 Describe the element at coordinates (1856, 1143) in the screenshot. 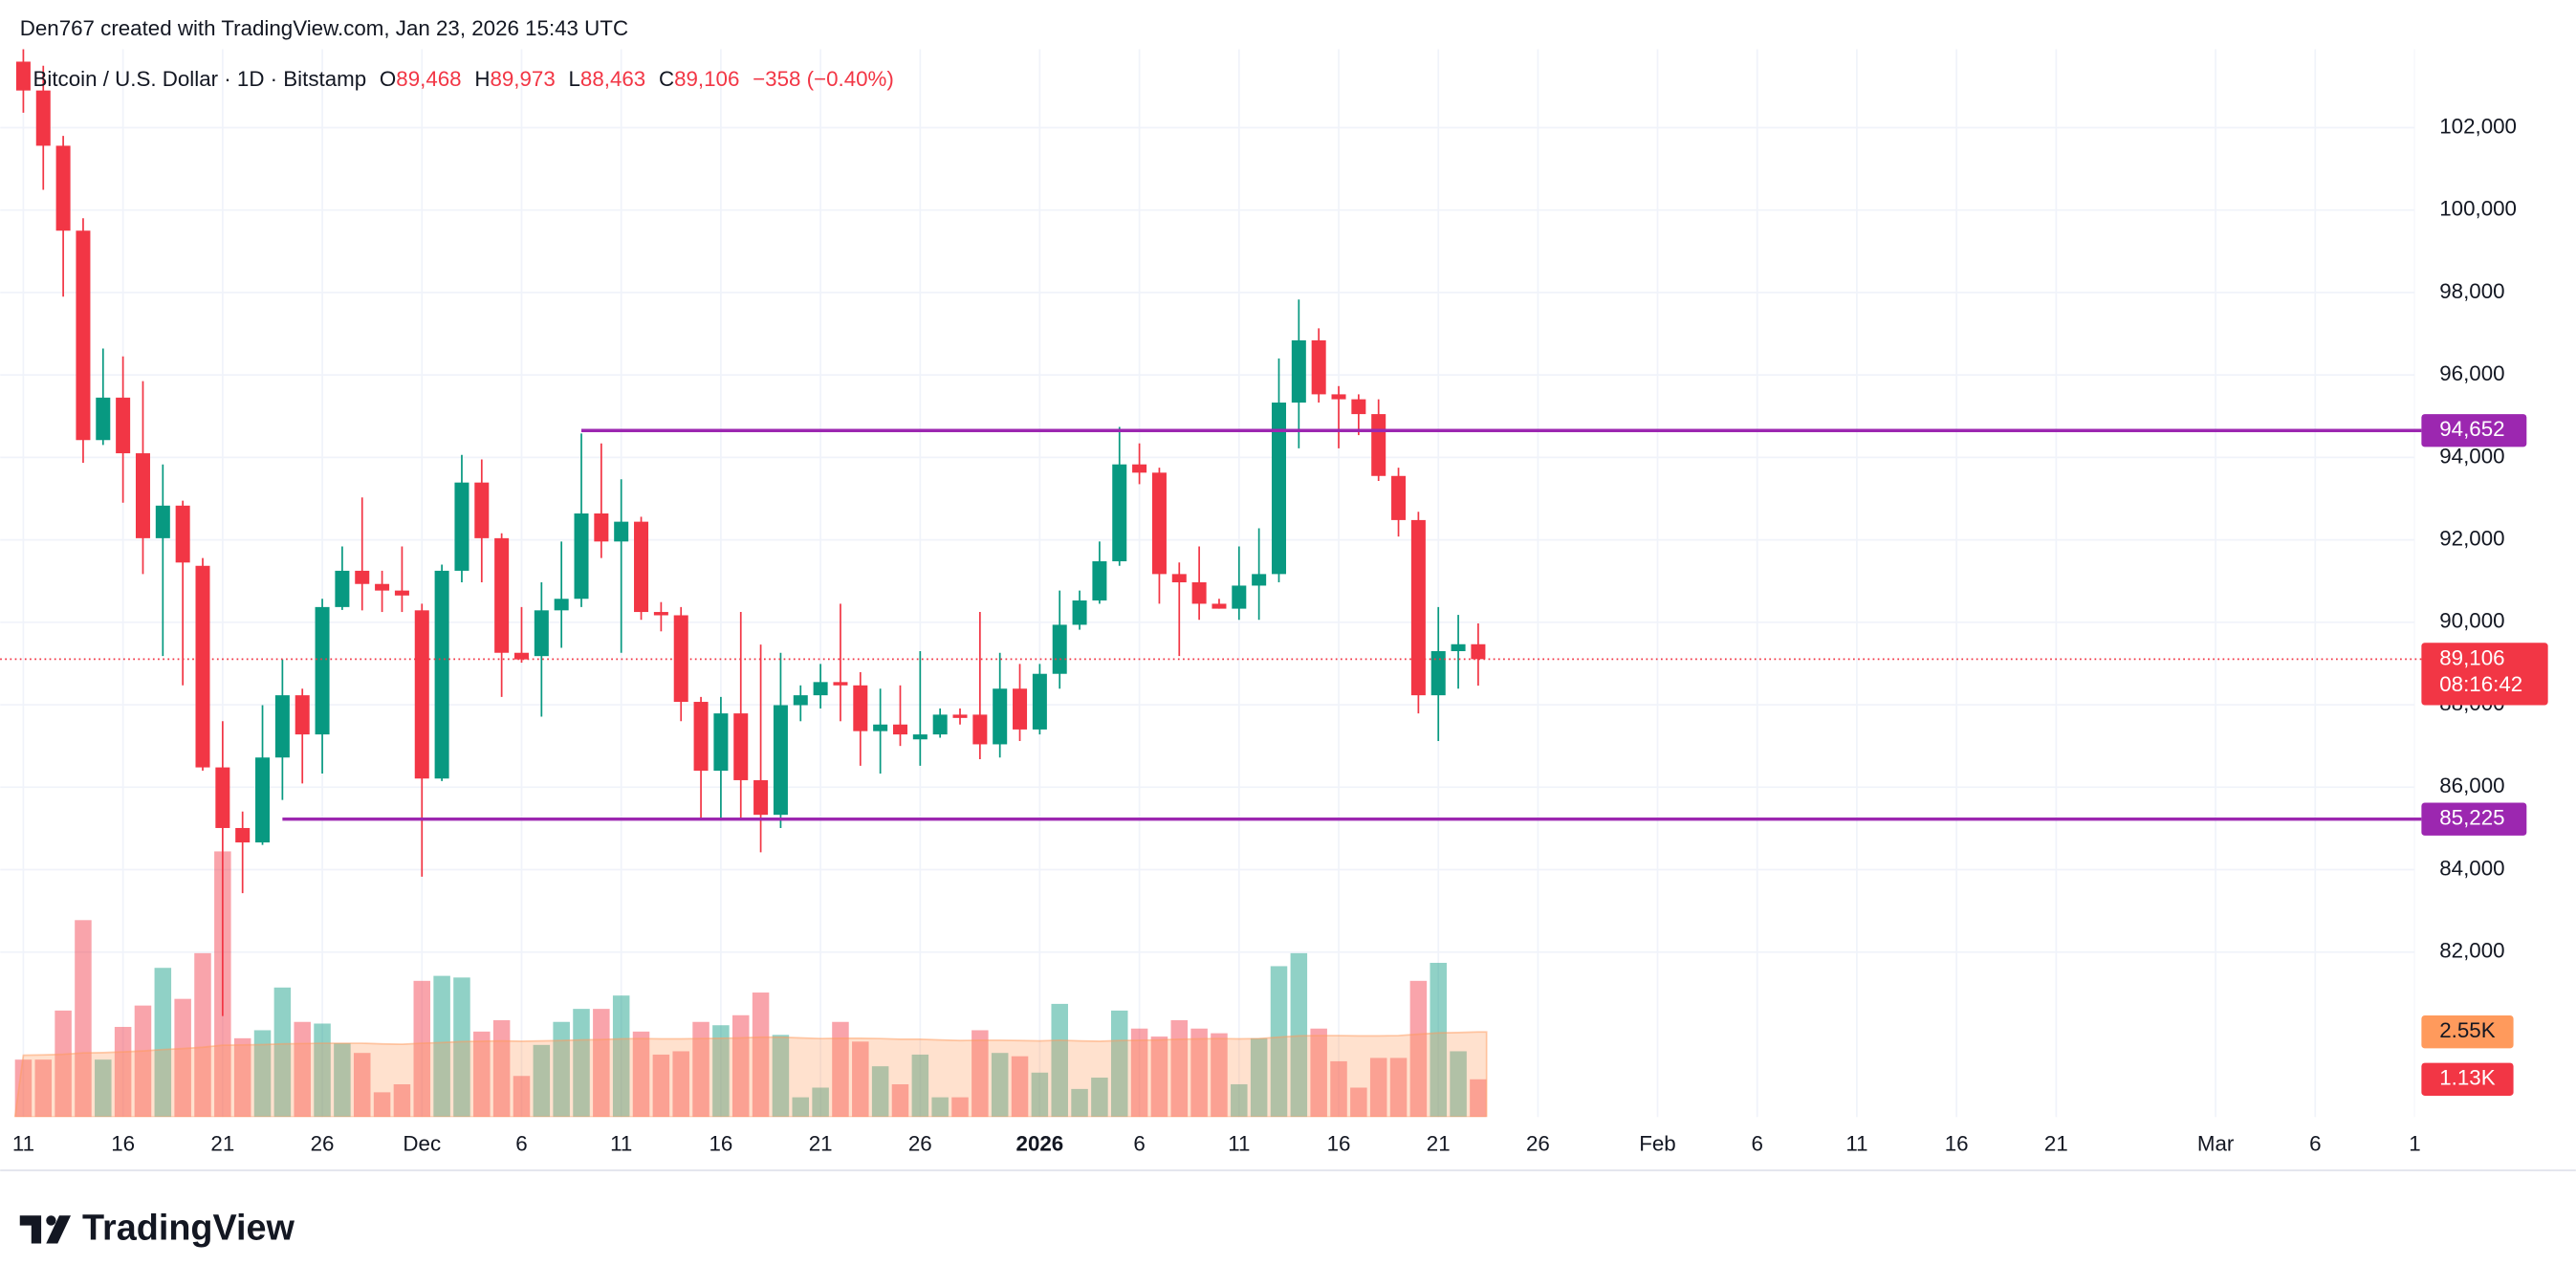

I see `x-tick-label: 11` at that location.